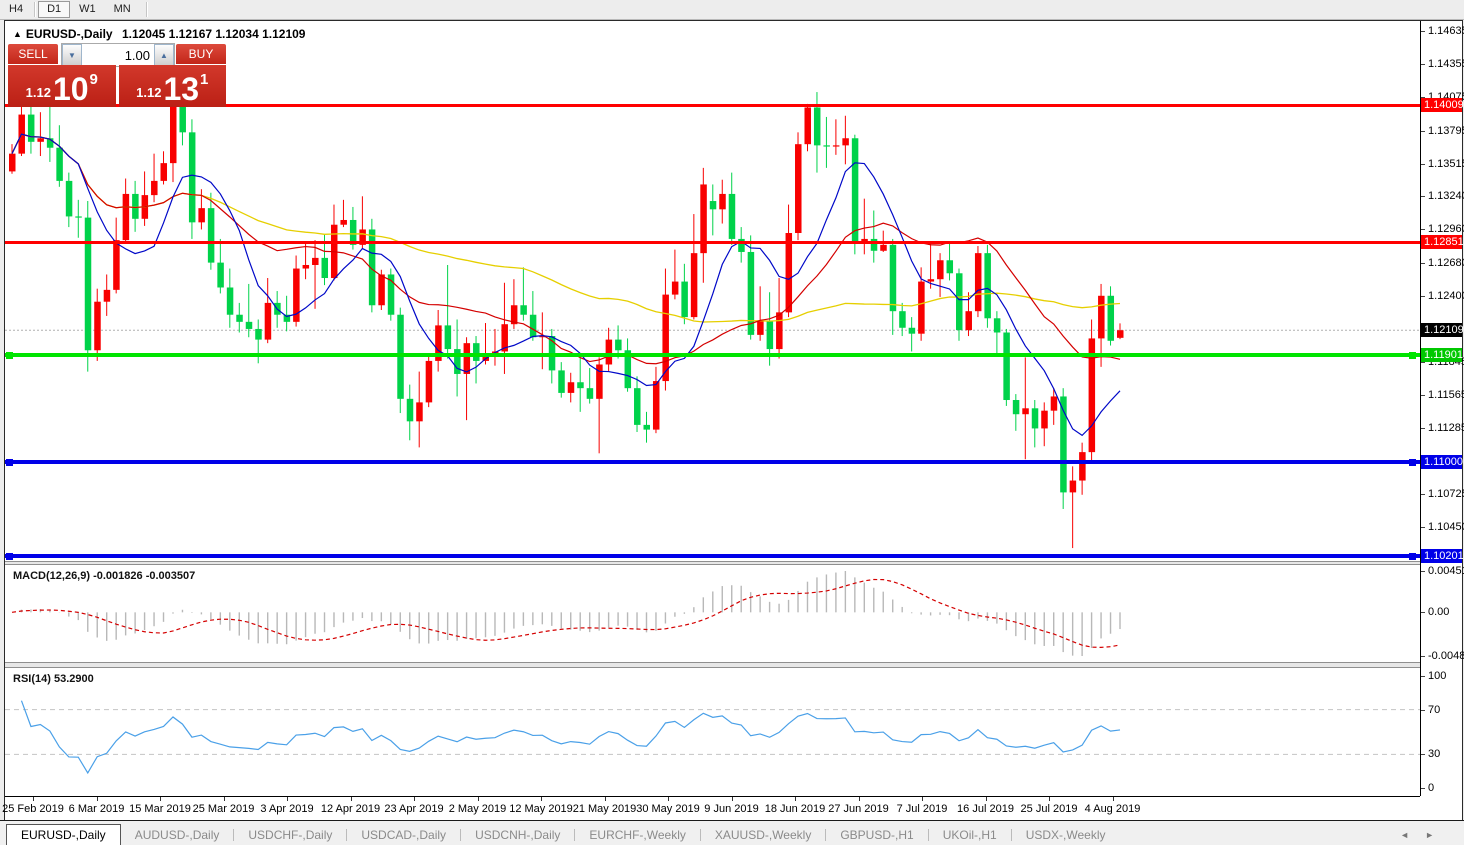 The width and height of the screenshot is (1464, 845). I want to click on sell-price-display: 1.12 10 9, so click(62, 86).